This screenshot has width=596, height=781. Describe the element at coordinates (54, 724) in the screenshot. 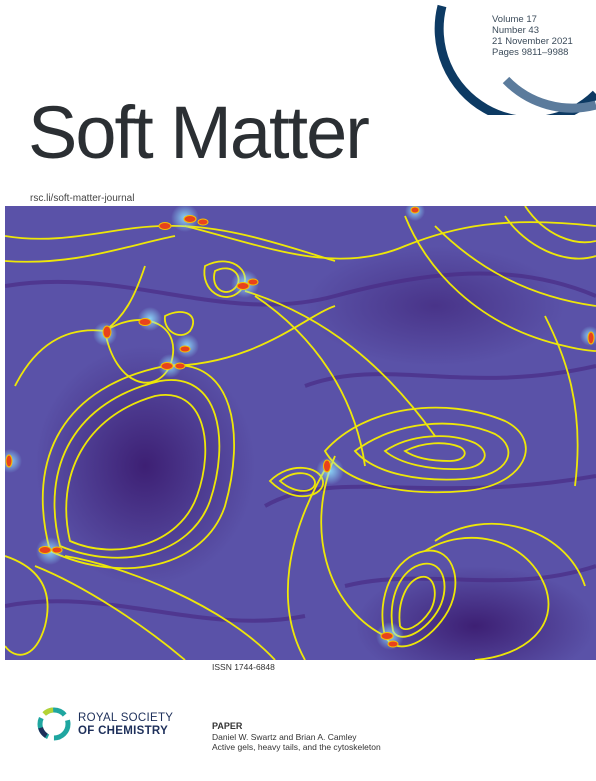

I see `rsc-logo-icon` at that location.